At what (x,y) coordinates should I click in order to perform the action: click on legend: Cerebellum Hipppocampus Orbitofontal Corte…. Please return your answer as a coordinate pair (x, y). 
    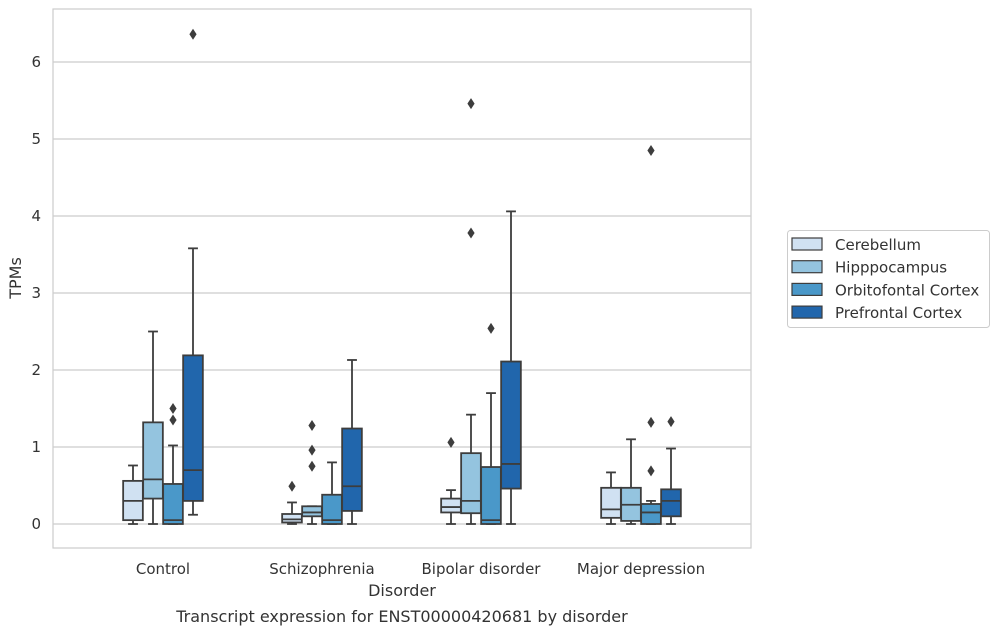
    Looking at the image, I should click on (888, 279).